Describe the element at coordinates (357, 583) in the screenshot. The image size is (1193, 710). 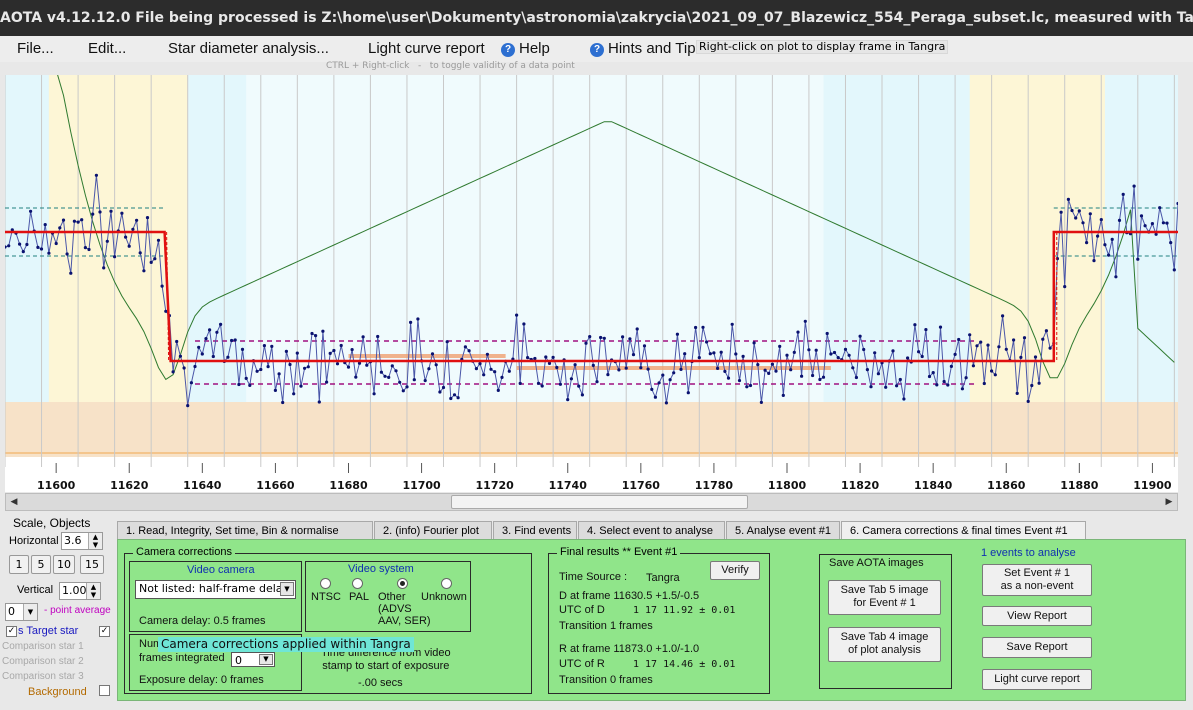
I see `radio-pal` at that location.